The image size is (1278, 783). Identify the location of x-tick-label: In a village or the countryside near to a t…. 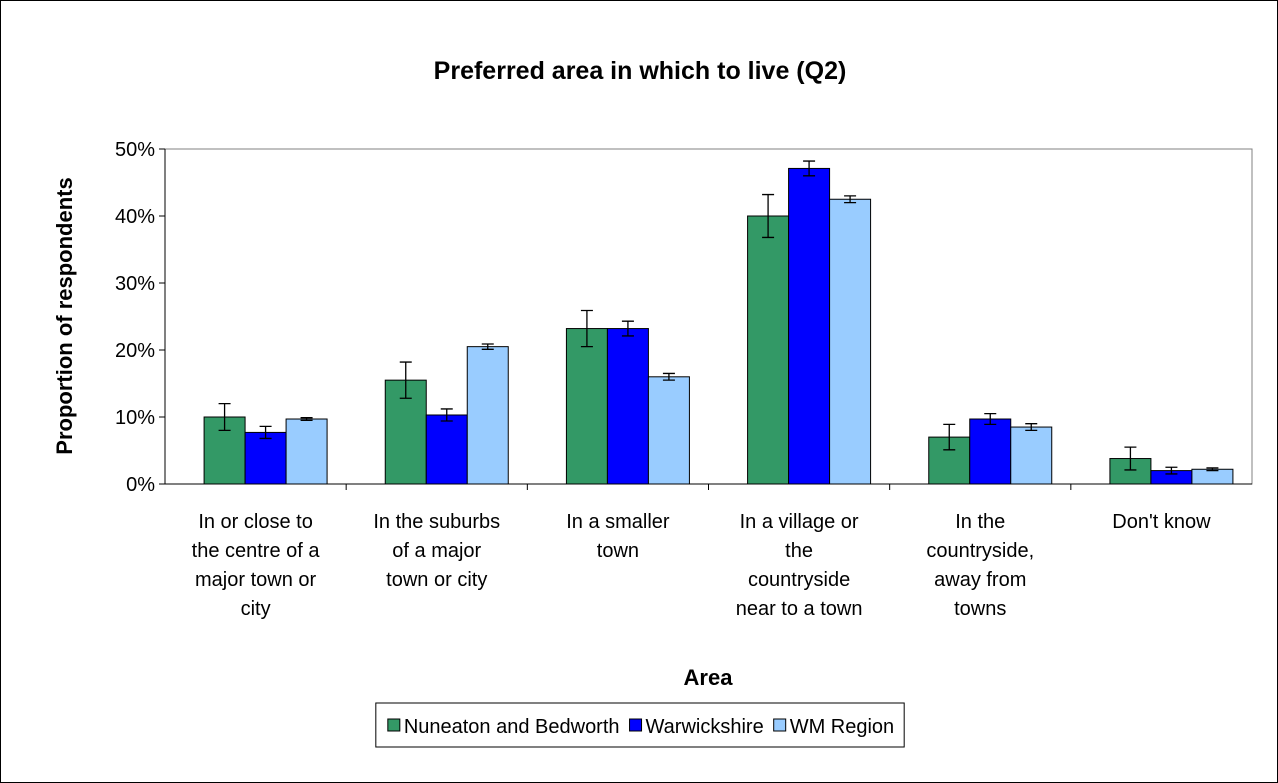
(799, 565).